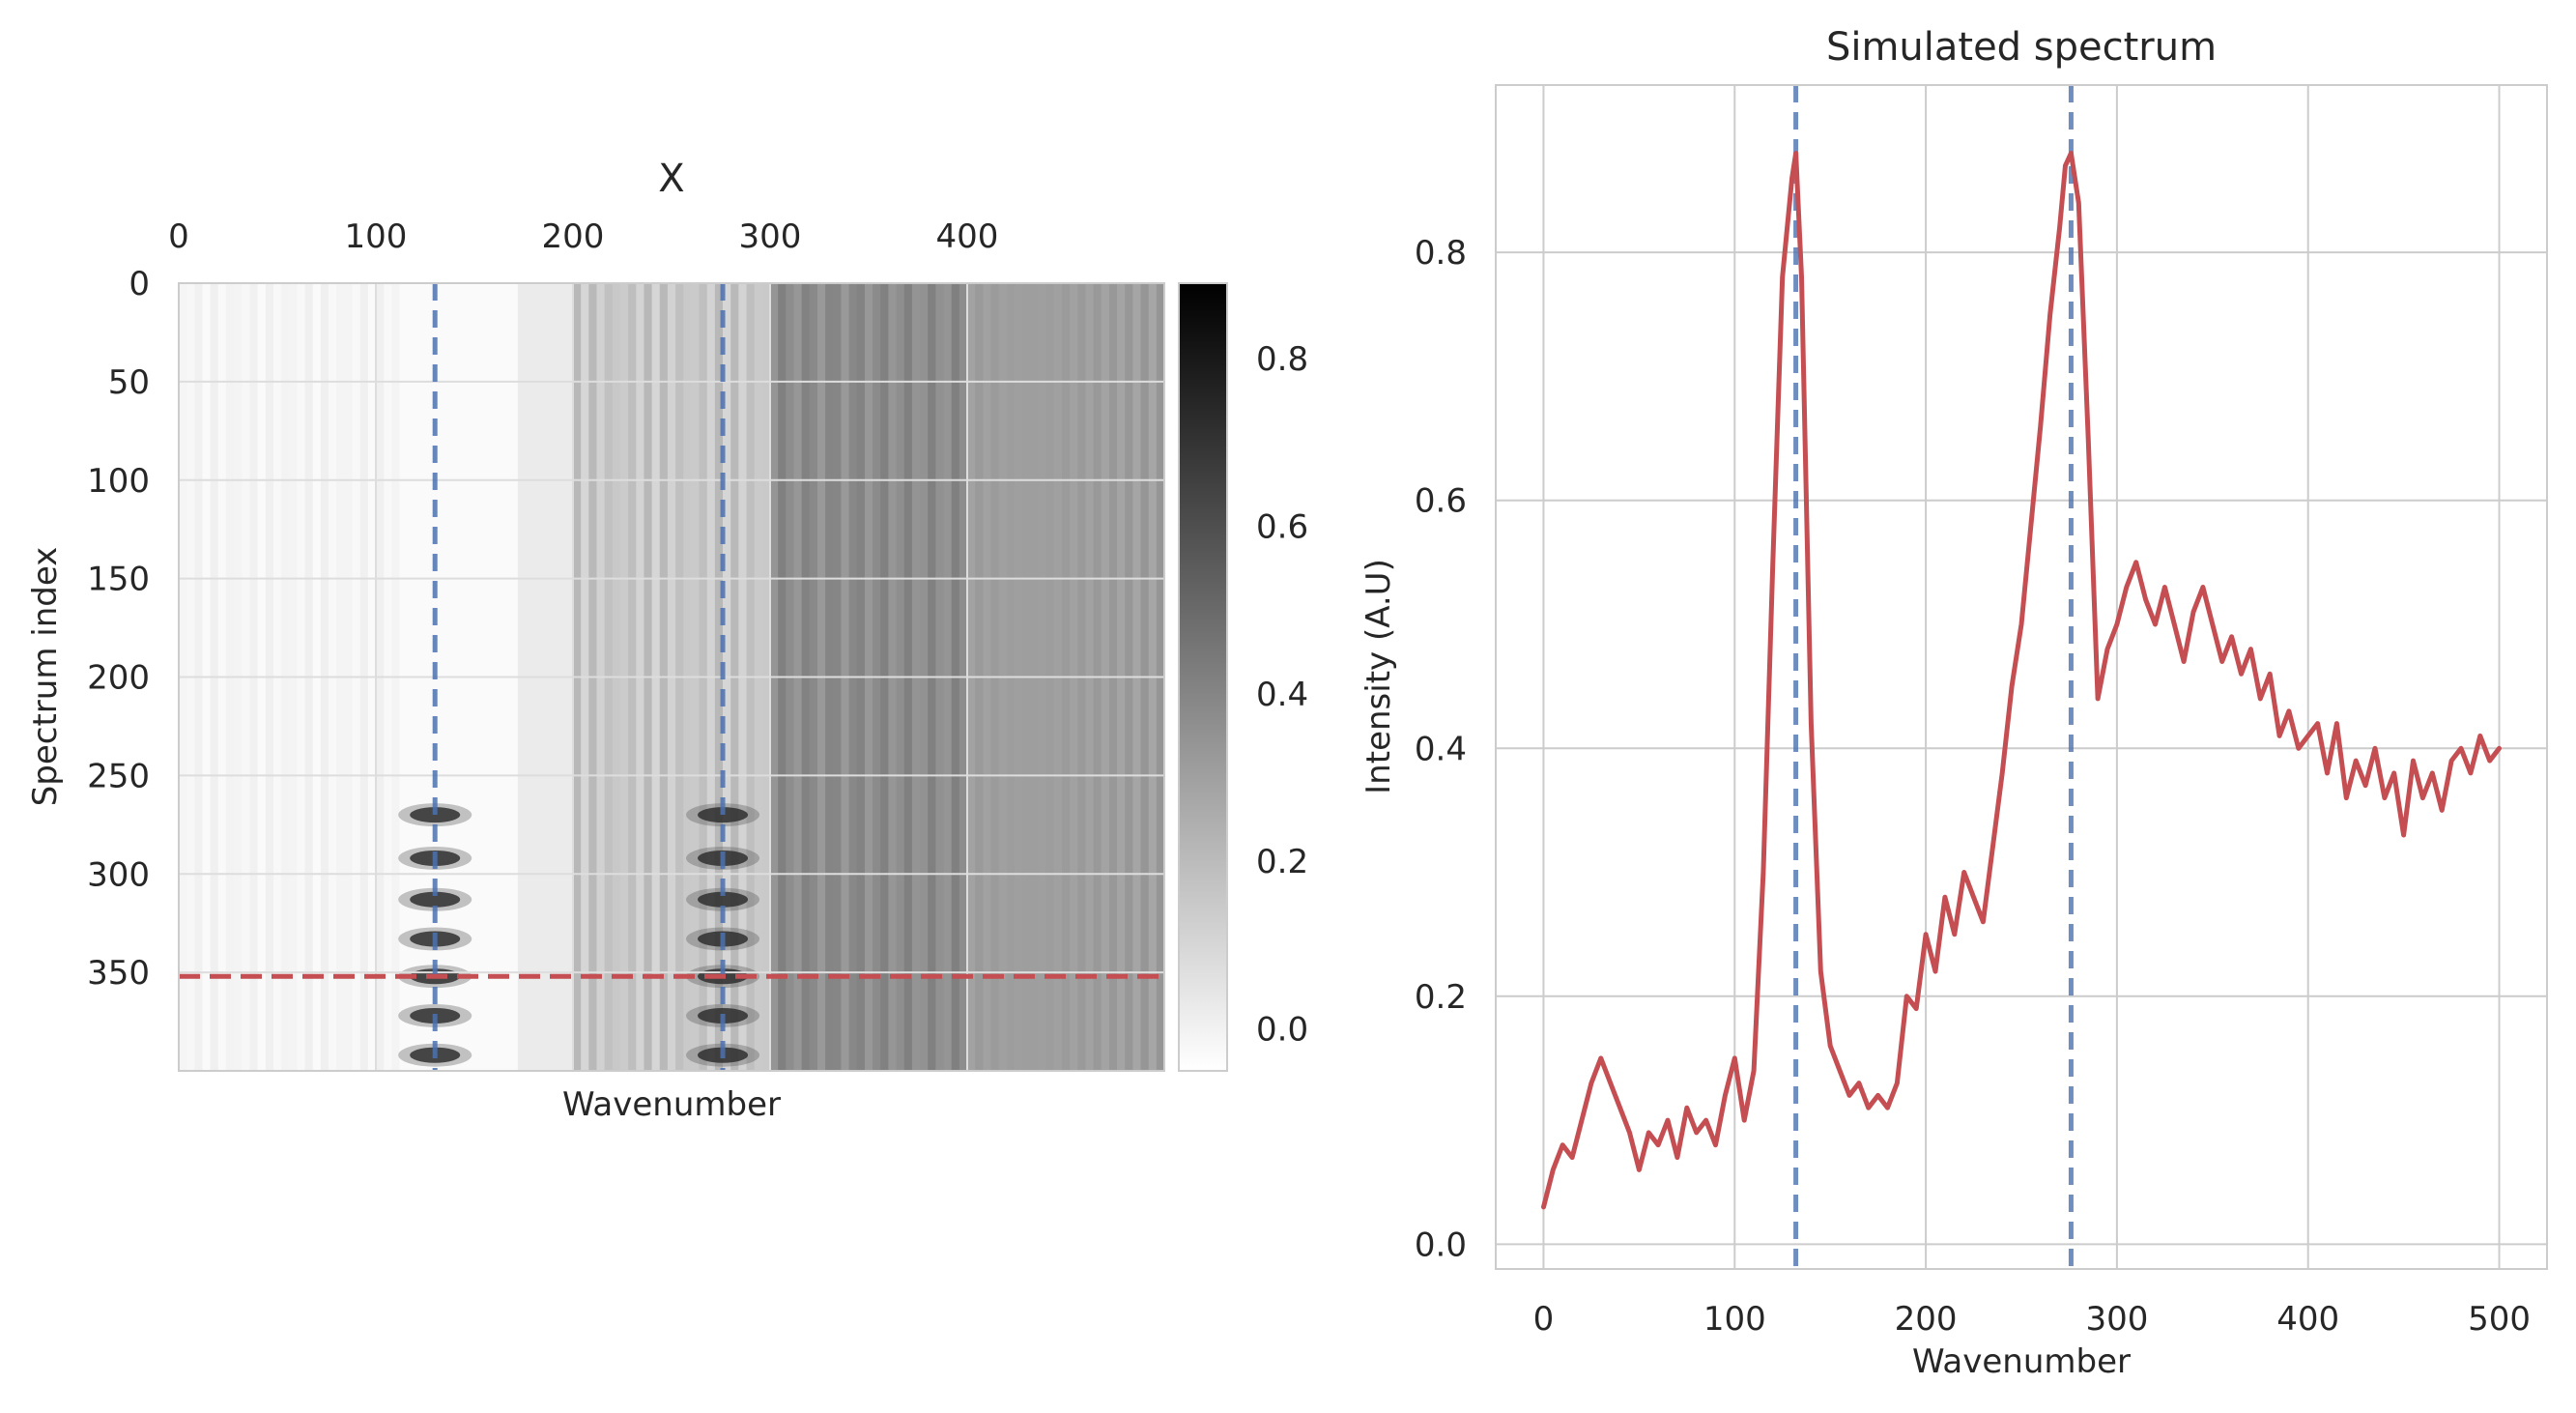  Describe the element at coordinates (2117, 1320) in the screenshot. I see `spectrum-x-tick-label: 300` at that location.